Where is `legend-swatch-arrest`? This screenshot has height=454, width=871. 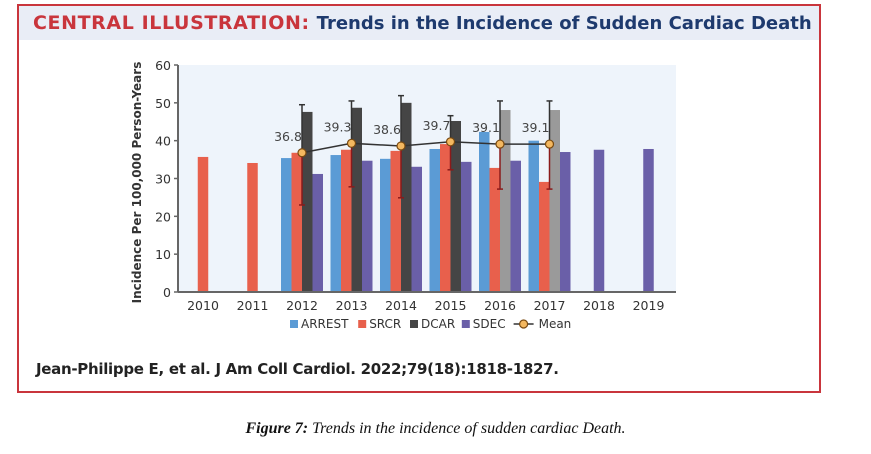
legend-swatch-arrest is located at coordinates (294, 324).